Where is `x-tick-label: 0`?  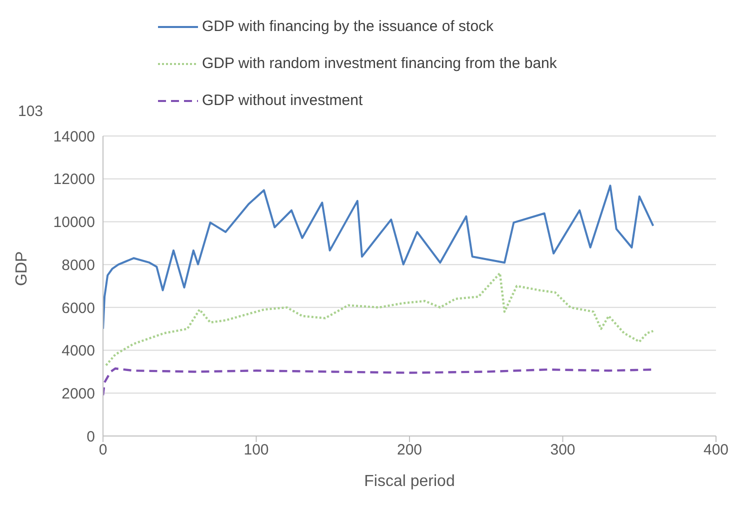 x-tick-label: 0 is located at coordinates (103, 450).